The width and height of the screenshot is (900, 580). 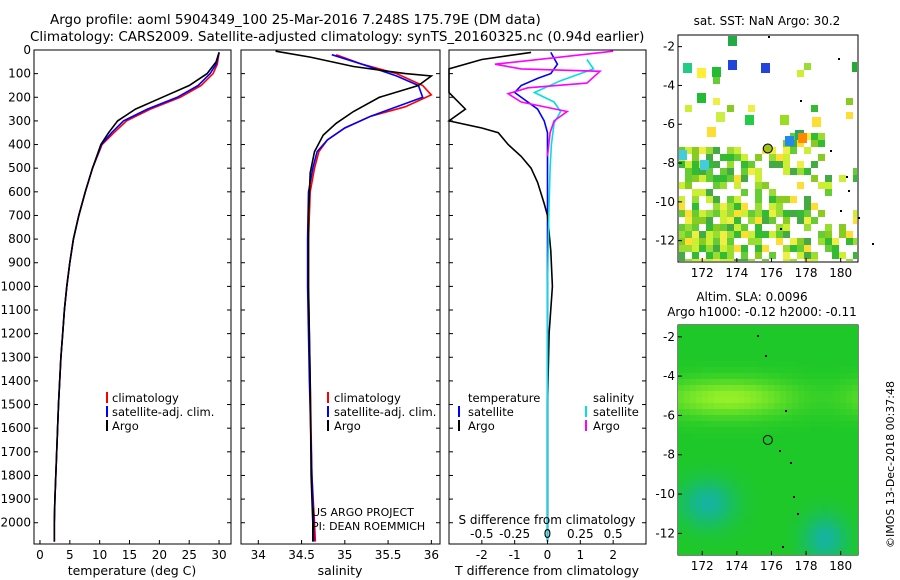 I want to click on y-tick-label: 1700, so click(x=15, y=452).